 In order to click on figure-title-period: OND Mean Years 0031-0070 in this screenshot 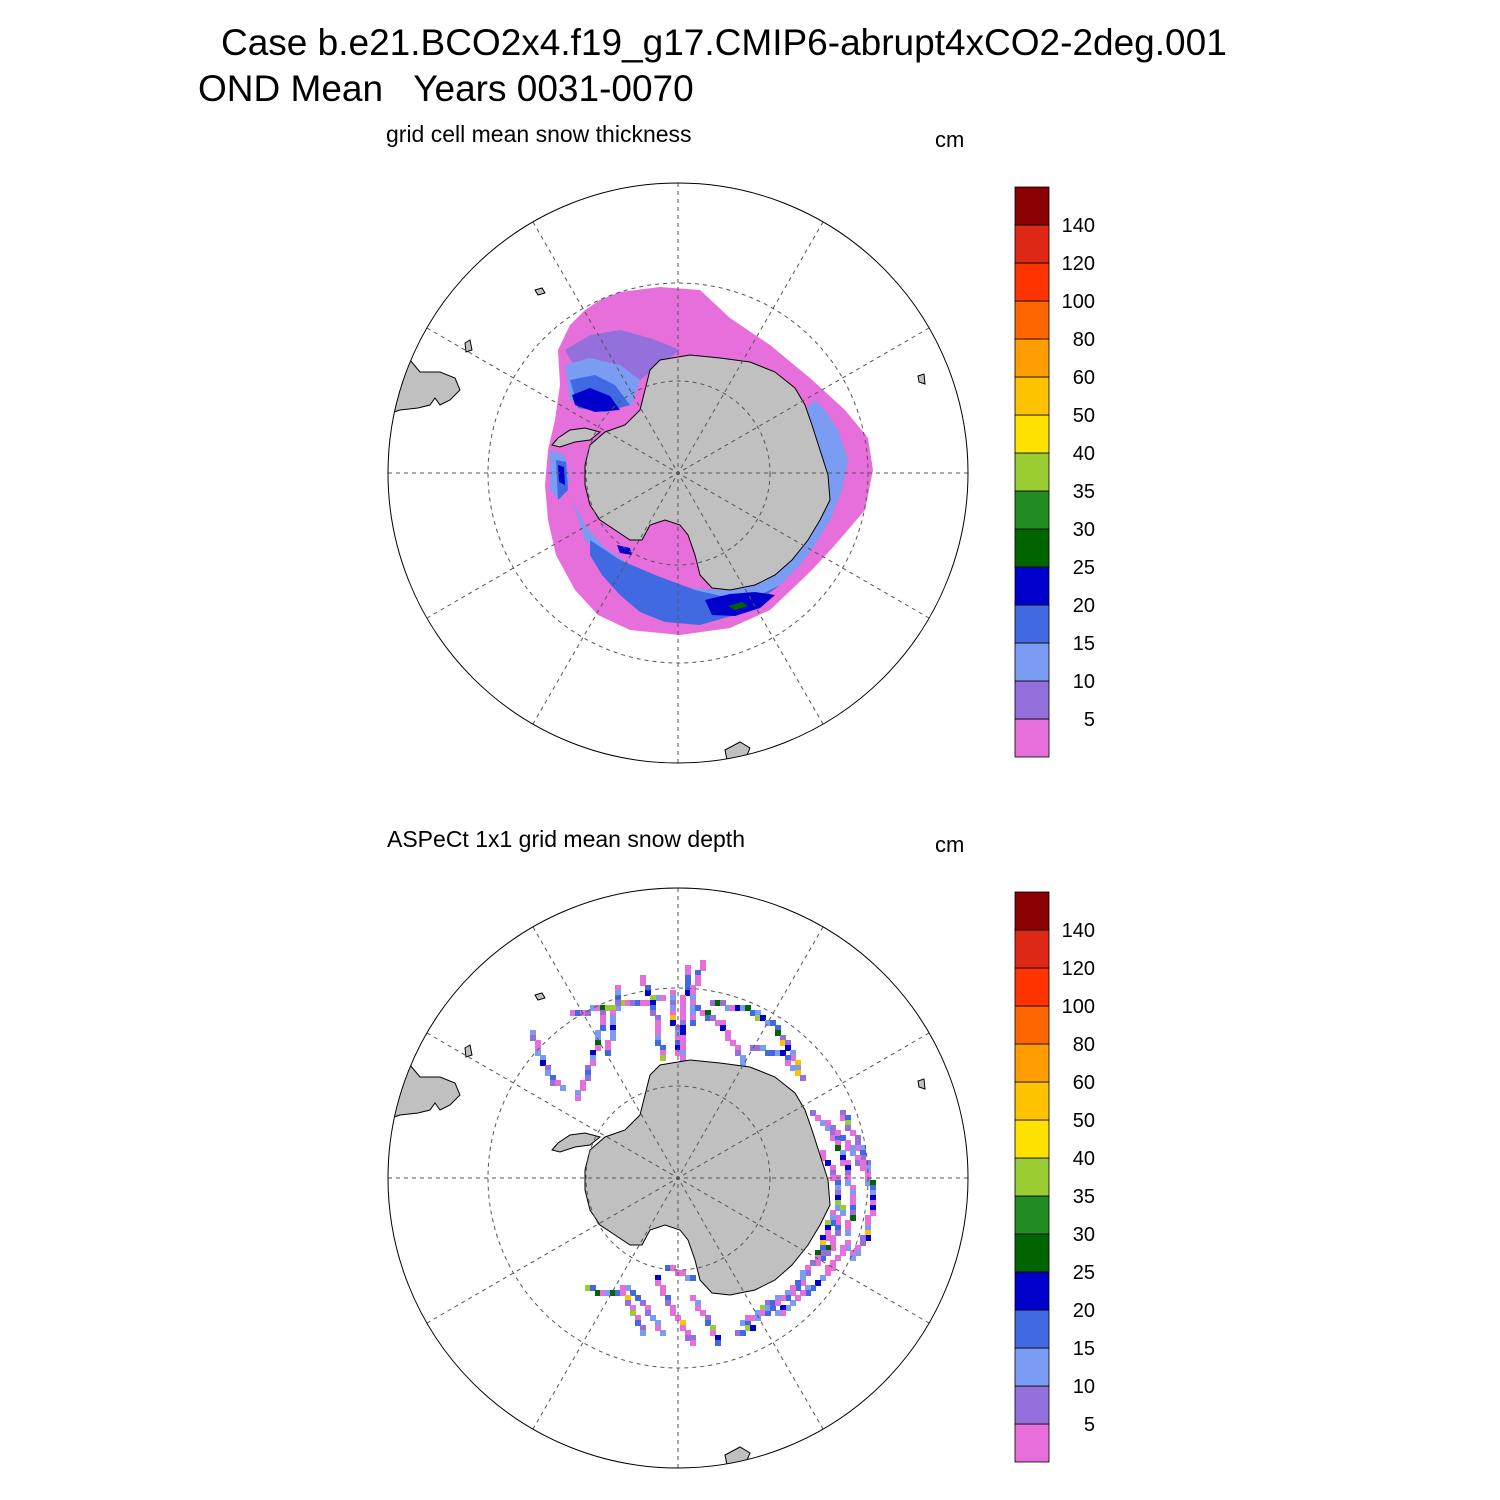, I will do `click(446, 88)`.